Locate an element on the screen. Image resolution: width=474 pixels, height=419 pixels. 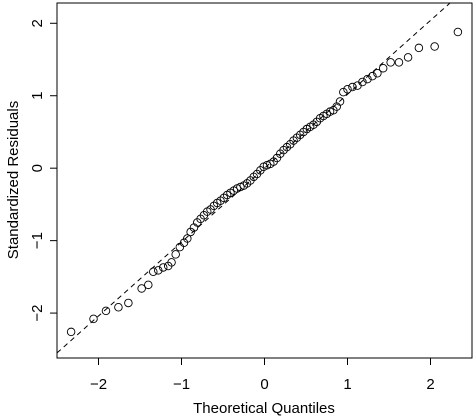
x-tick-label: 1 is located at coordinates (347, 384).